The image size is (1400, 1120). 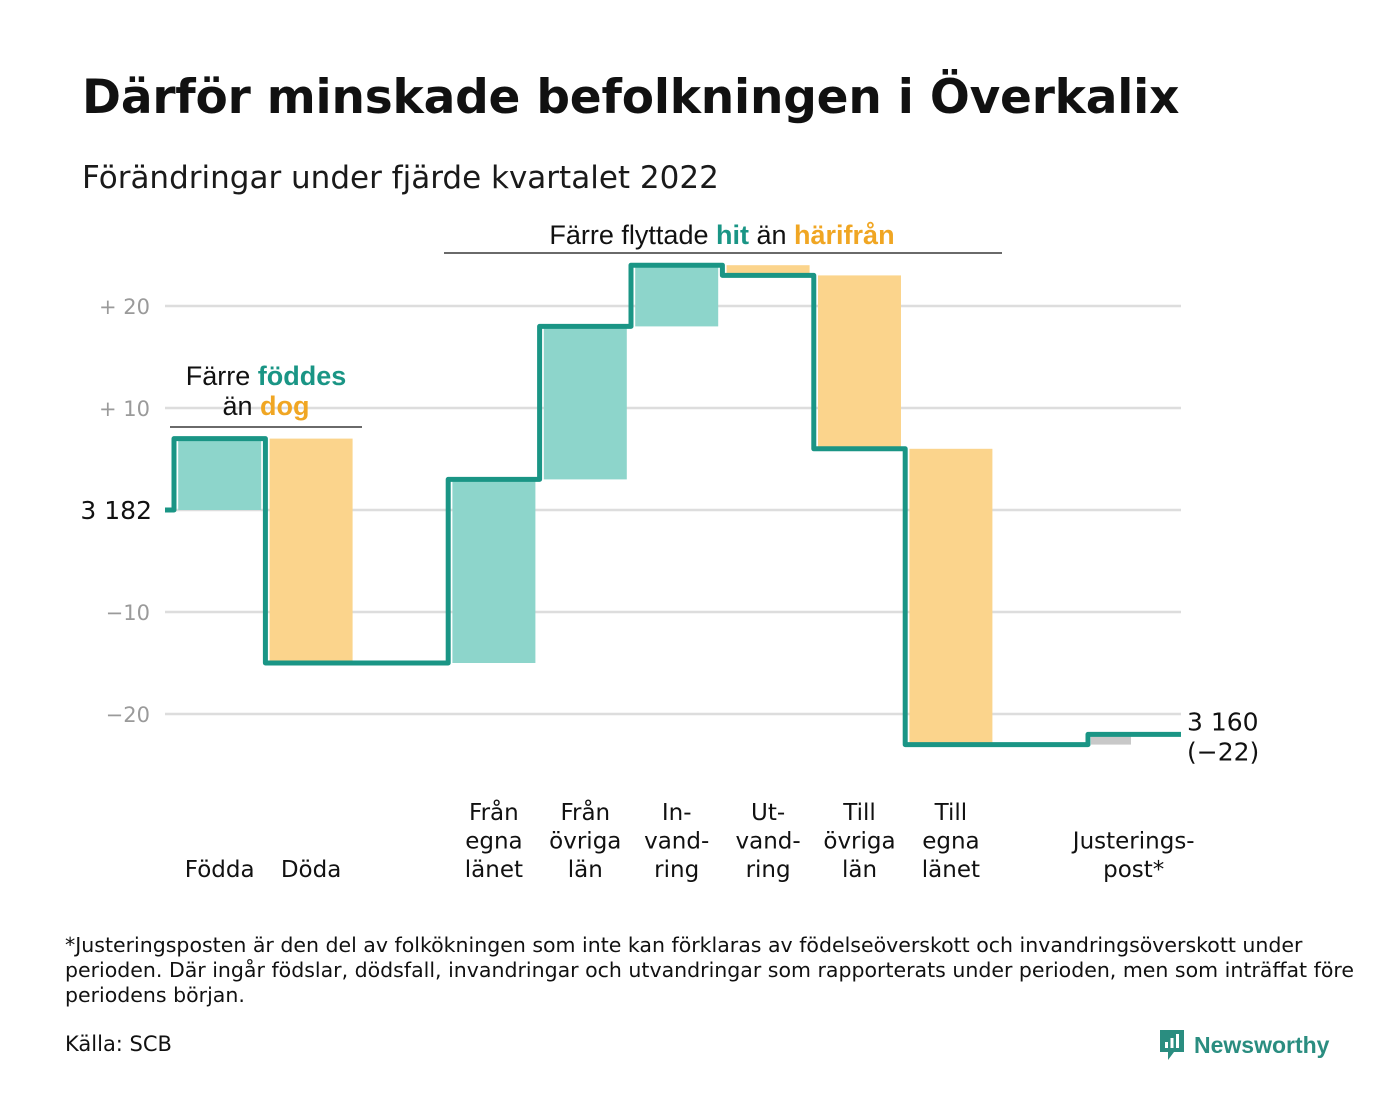 I want to click on start-value-label: 3 182, so click(x=116, y=510).